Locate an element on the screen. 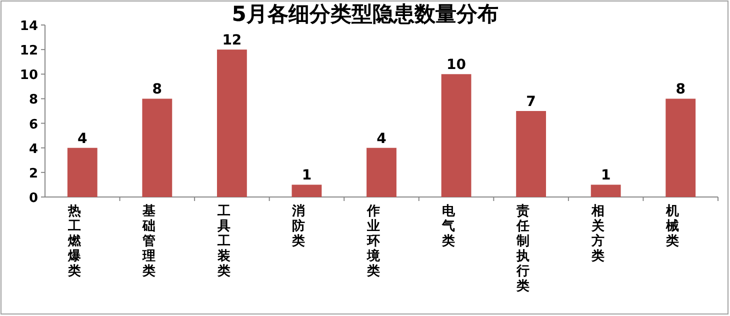  data-label: 7 is located at coordinates (531, 102).